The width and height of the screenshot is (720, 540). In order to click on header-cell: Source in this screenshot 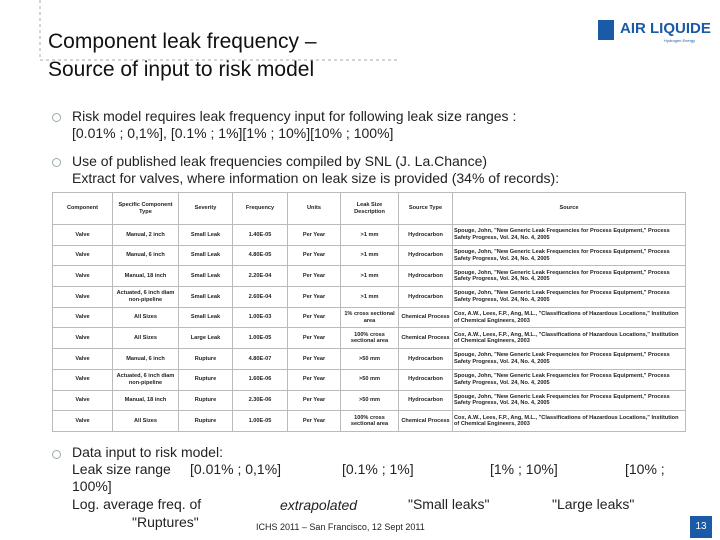, I will do `click(569, 208)`.